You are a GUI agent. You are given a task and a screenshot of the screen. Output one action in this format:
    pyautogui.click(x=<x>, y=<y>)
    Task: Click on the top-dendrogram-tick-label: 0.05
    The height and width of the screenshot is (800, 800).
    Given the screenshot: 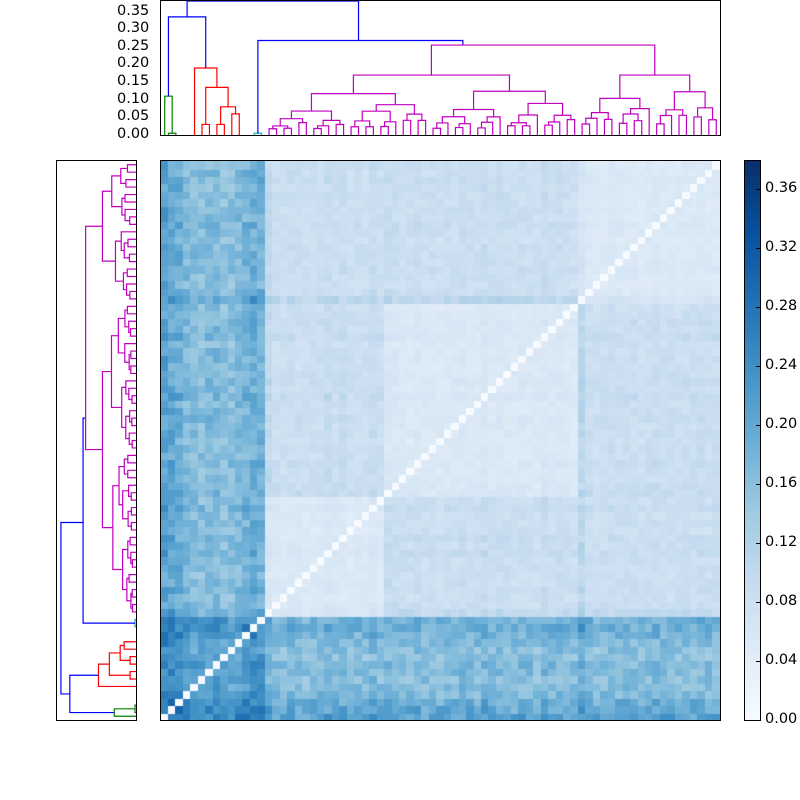 What is the action you would take?
    pyautogui.click(x=133, y=116)
    